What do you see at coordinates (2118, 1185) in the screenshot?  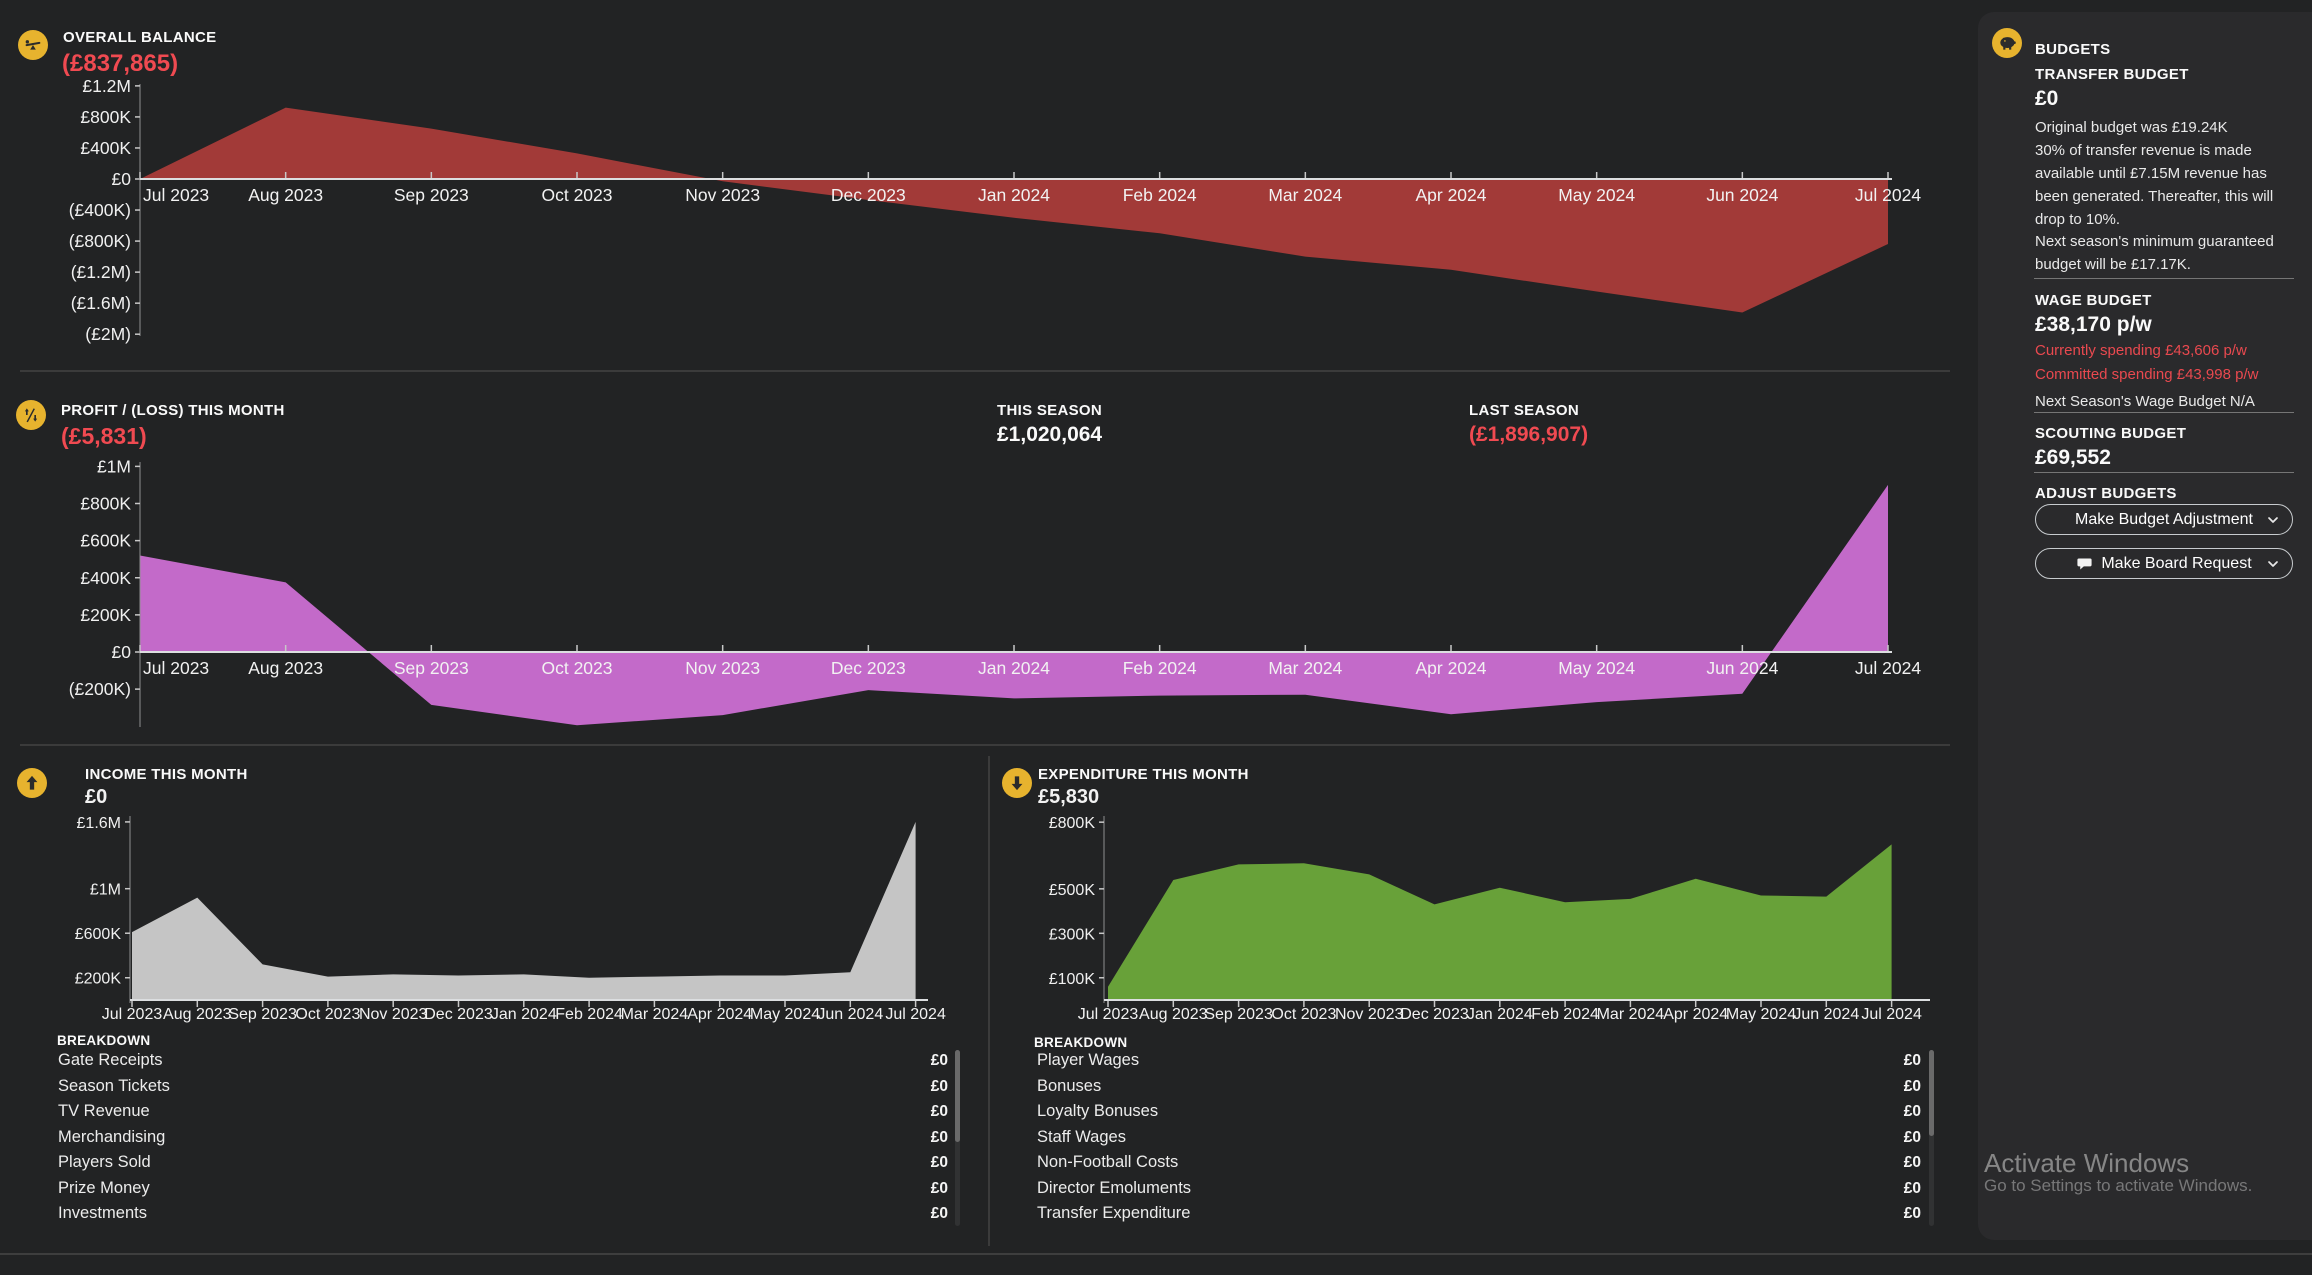 I see `activate-windows-watermark-subtext: Go to Settings to activate Windows.` at bounding box center [2118, 1185].